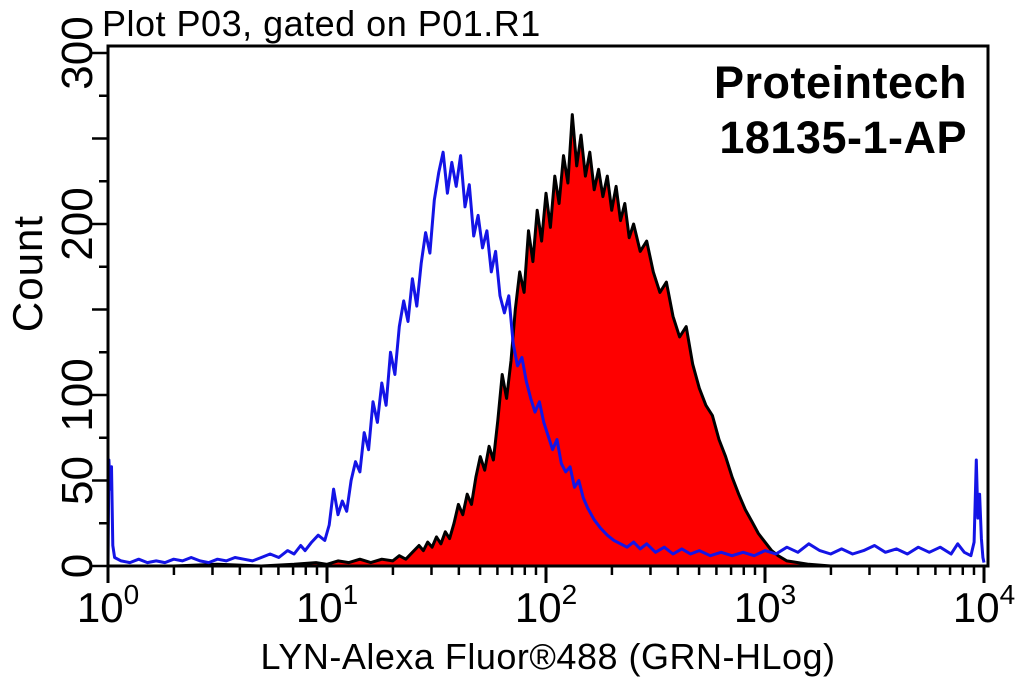 This screenshot has height=683, width=1015. I want to click on y-axis-ticks, so click(100, 309).